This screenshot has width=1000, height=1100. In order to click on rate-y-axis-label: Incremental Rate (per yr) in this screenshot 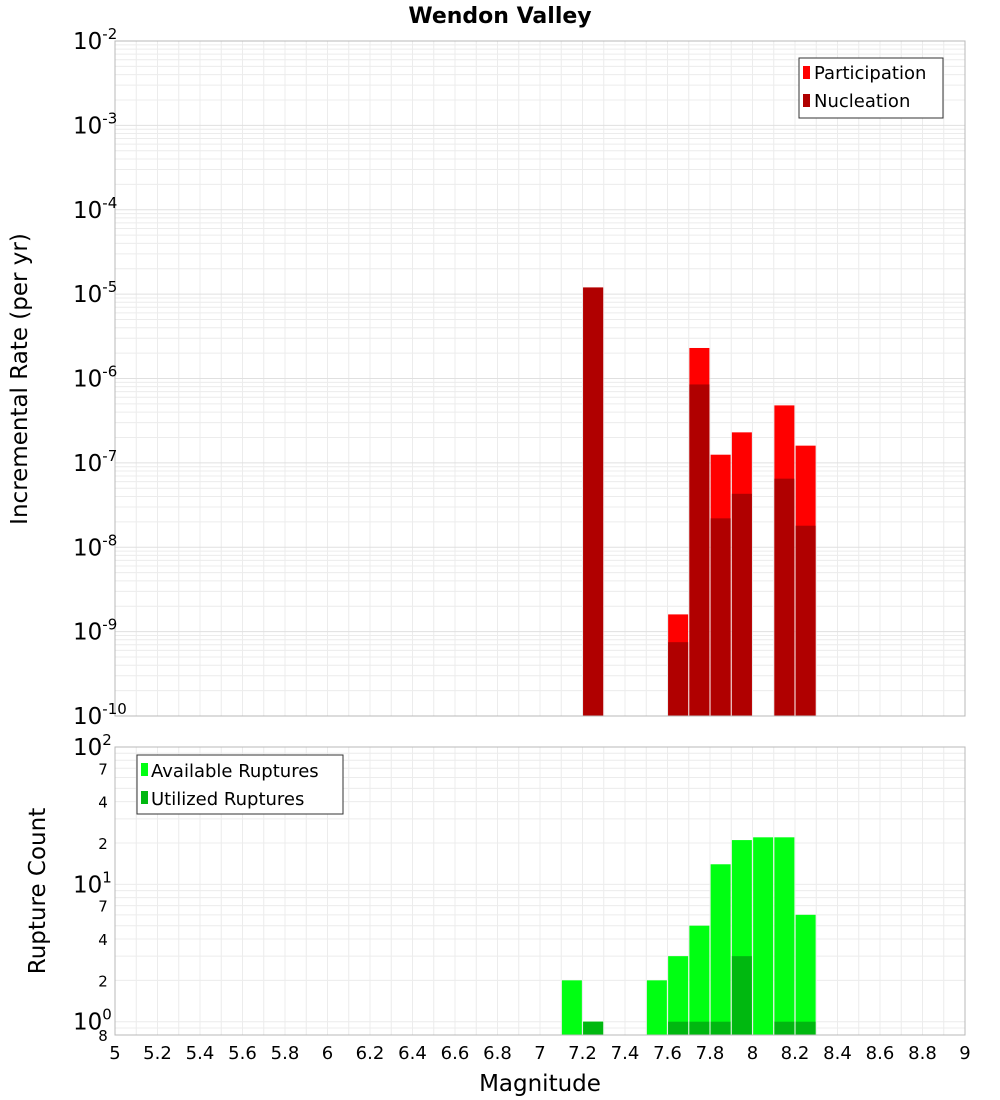, I will do `click(20, 379)`.